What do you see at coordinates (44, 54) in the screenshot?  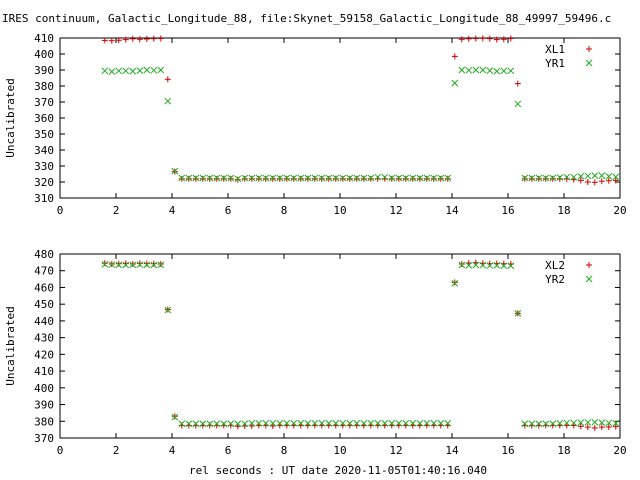 I see `y-tick-label: 400` at bounding box center [44, 54].